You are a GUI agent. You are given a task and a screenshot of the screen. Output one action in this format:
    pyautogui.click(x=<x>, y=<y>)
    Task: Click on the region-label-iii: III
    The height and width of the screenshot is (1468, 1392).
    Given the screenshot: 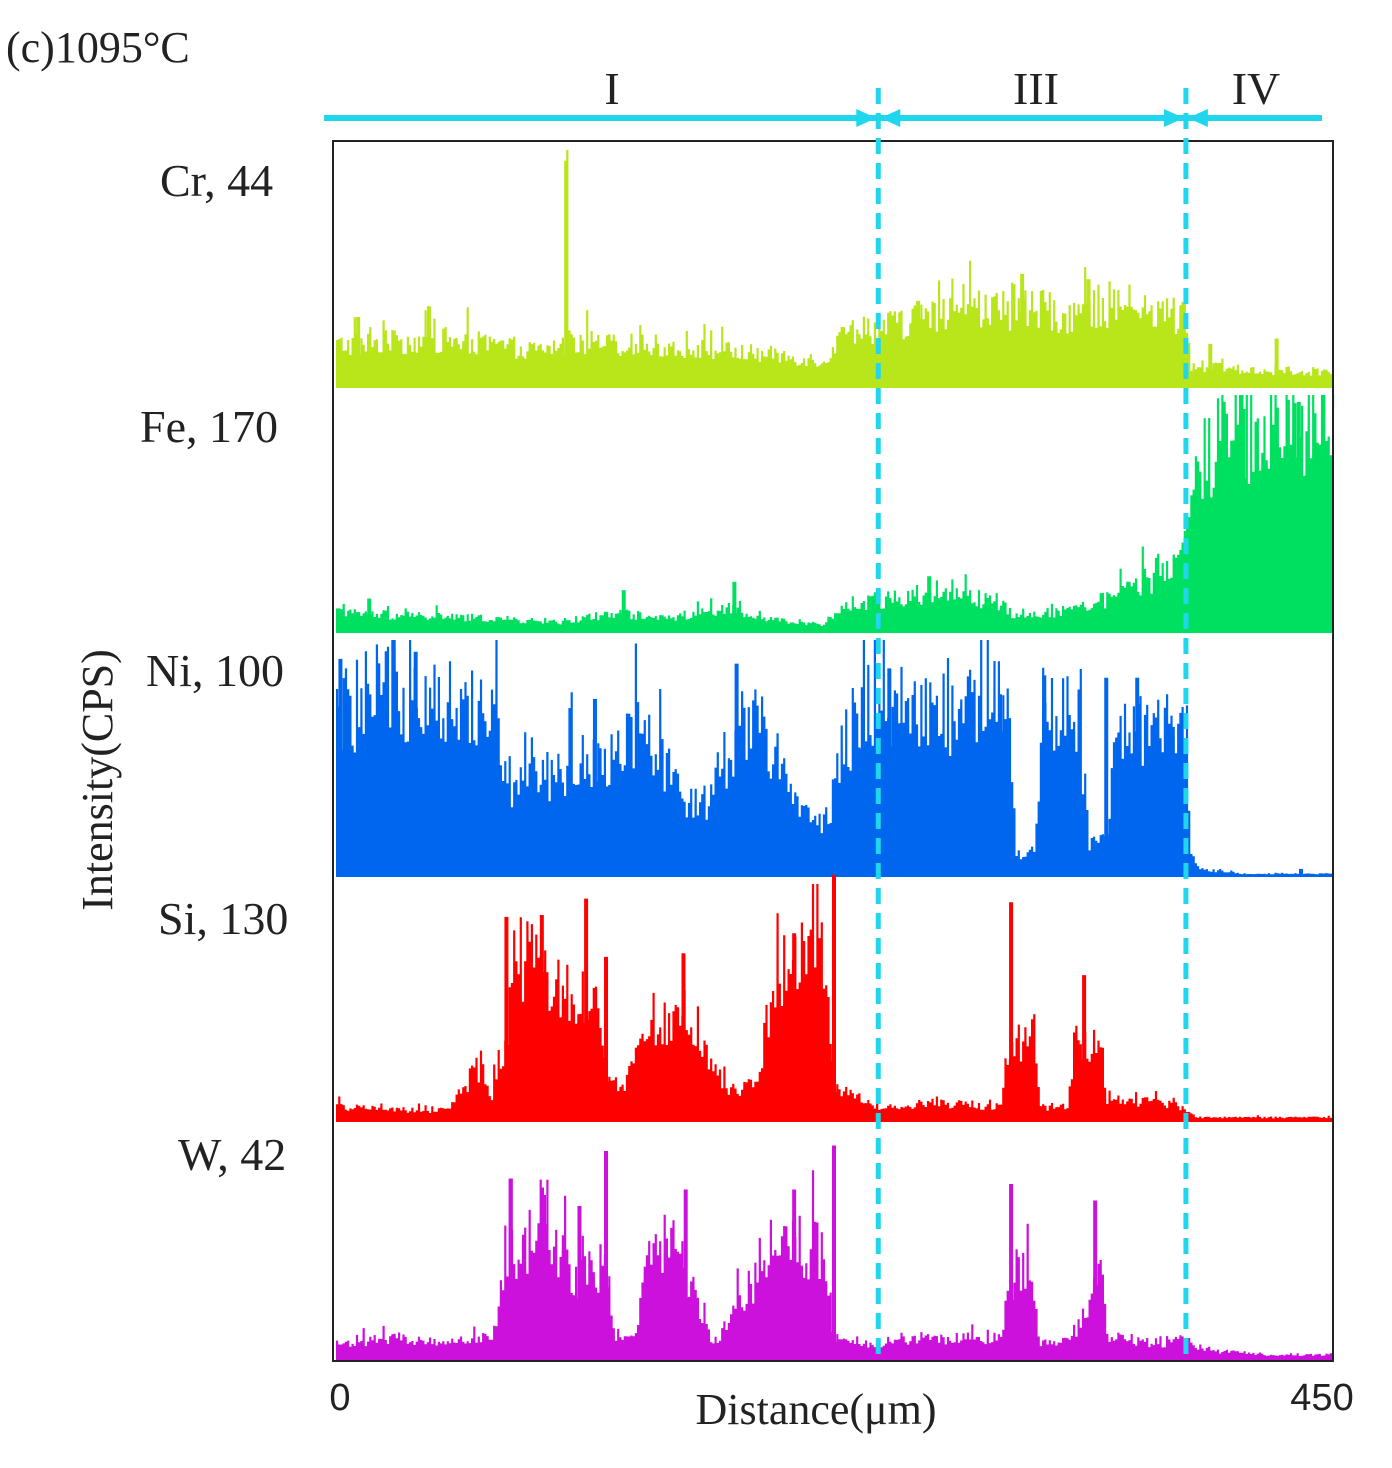 What is the action you would take?
    pyautogui.click(x=1036, y=88)
    